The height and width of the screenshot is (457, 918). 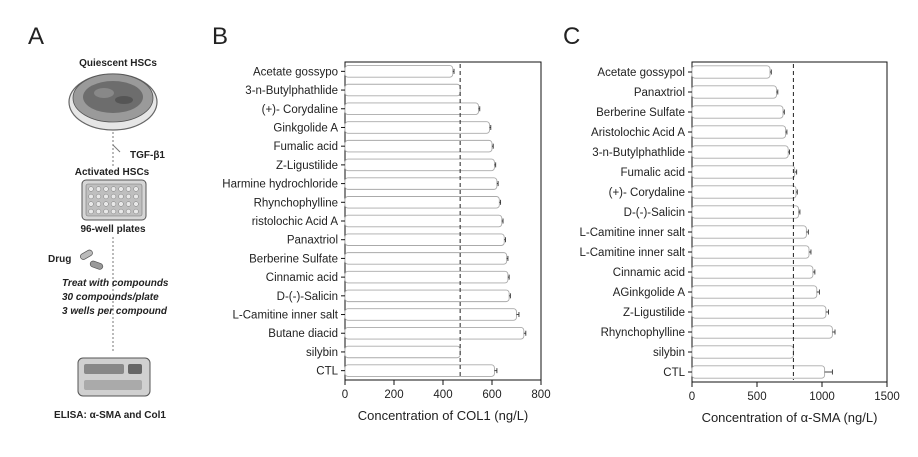 What do you see at coordinates (110, 297) in the screenshot?
I see `treat-line-2: 30 compounds/plate` at bounding box center [110, 297].